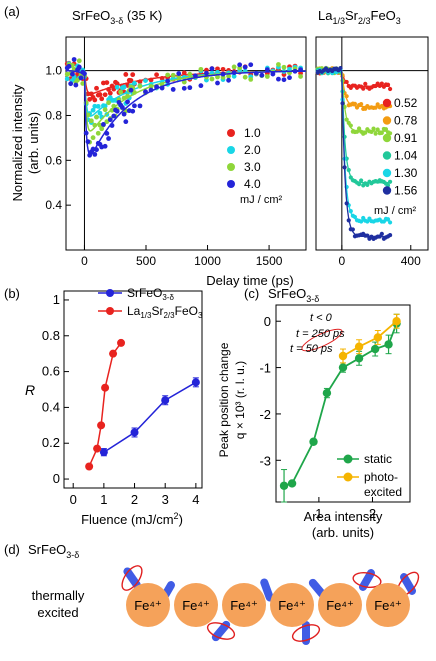 The image size is (436, 661). What do you see at coordinates (165, 312) in the screenshot?
I see `legend-label-lsfo: La1/3Sr2/3FeO3` at bounding box center [165, 312].